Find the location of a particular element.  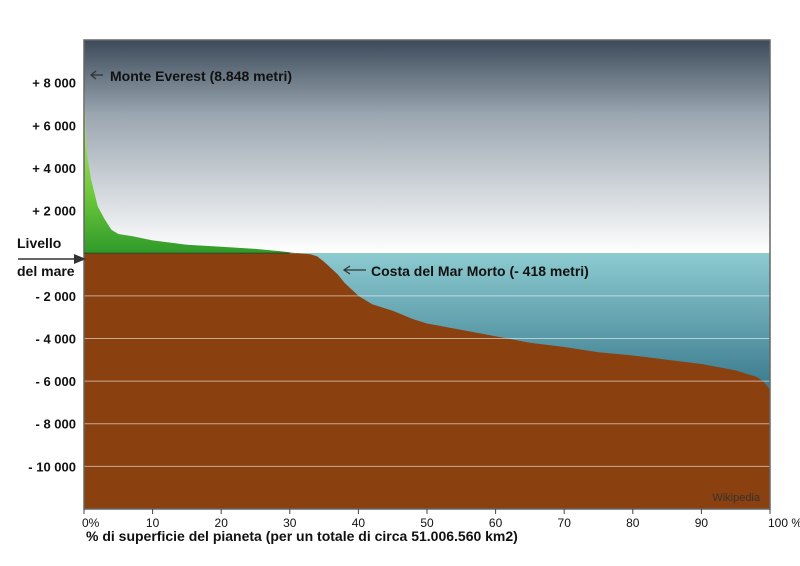

y-tick-label: + 2 000 is located at coordinates (54, 211).